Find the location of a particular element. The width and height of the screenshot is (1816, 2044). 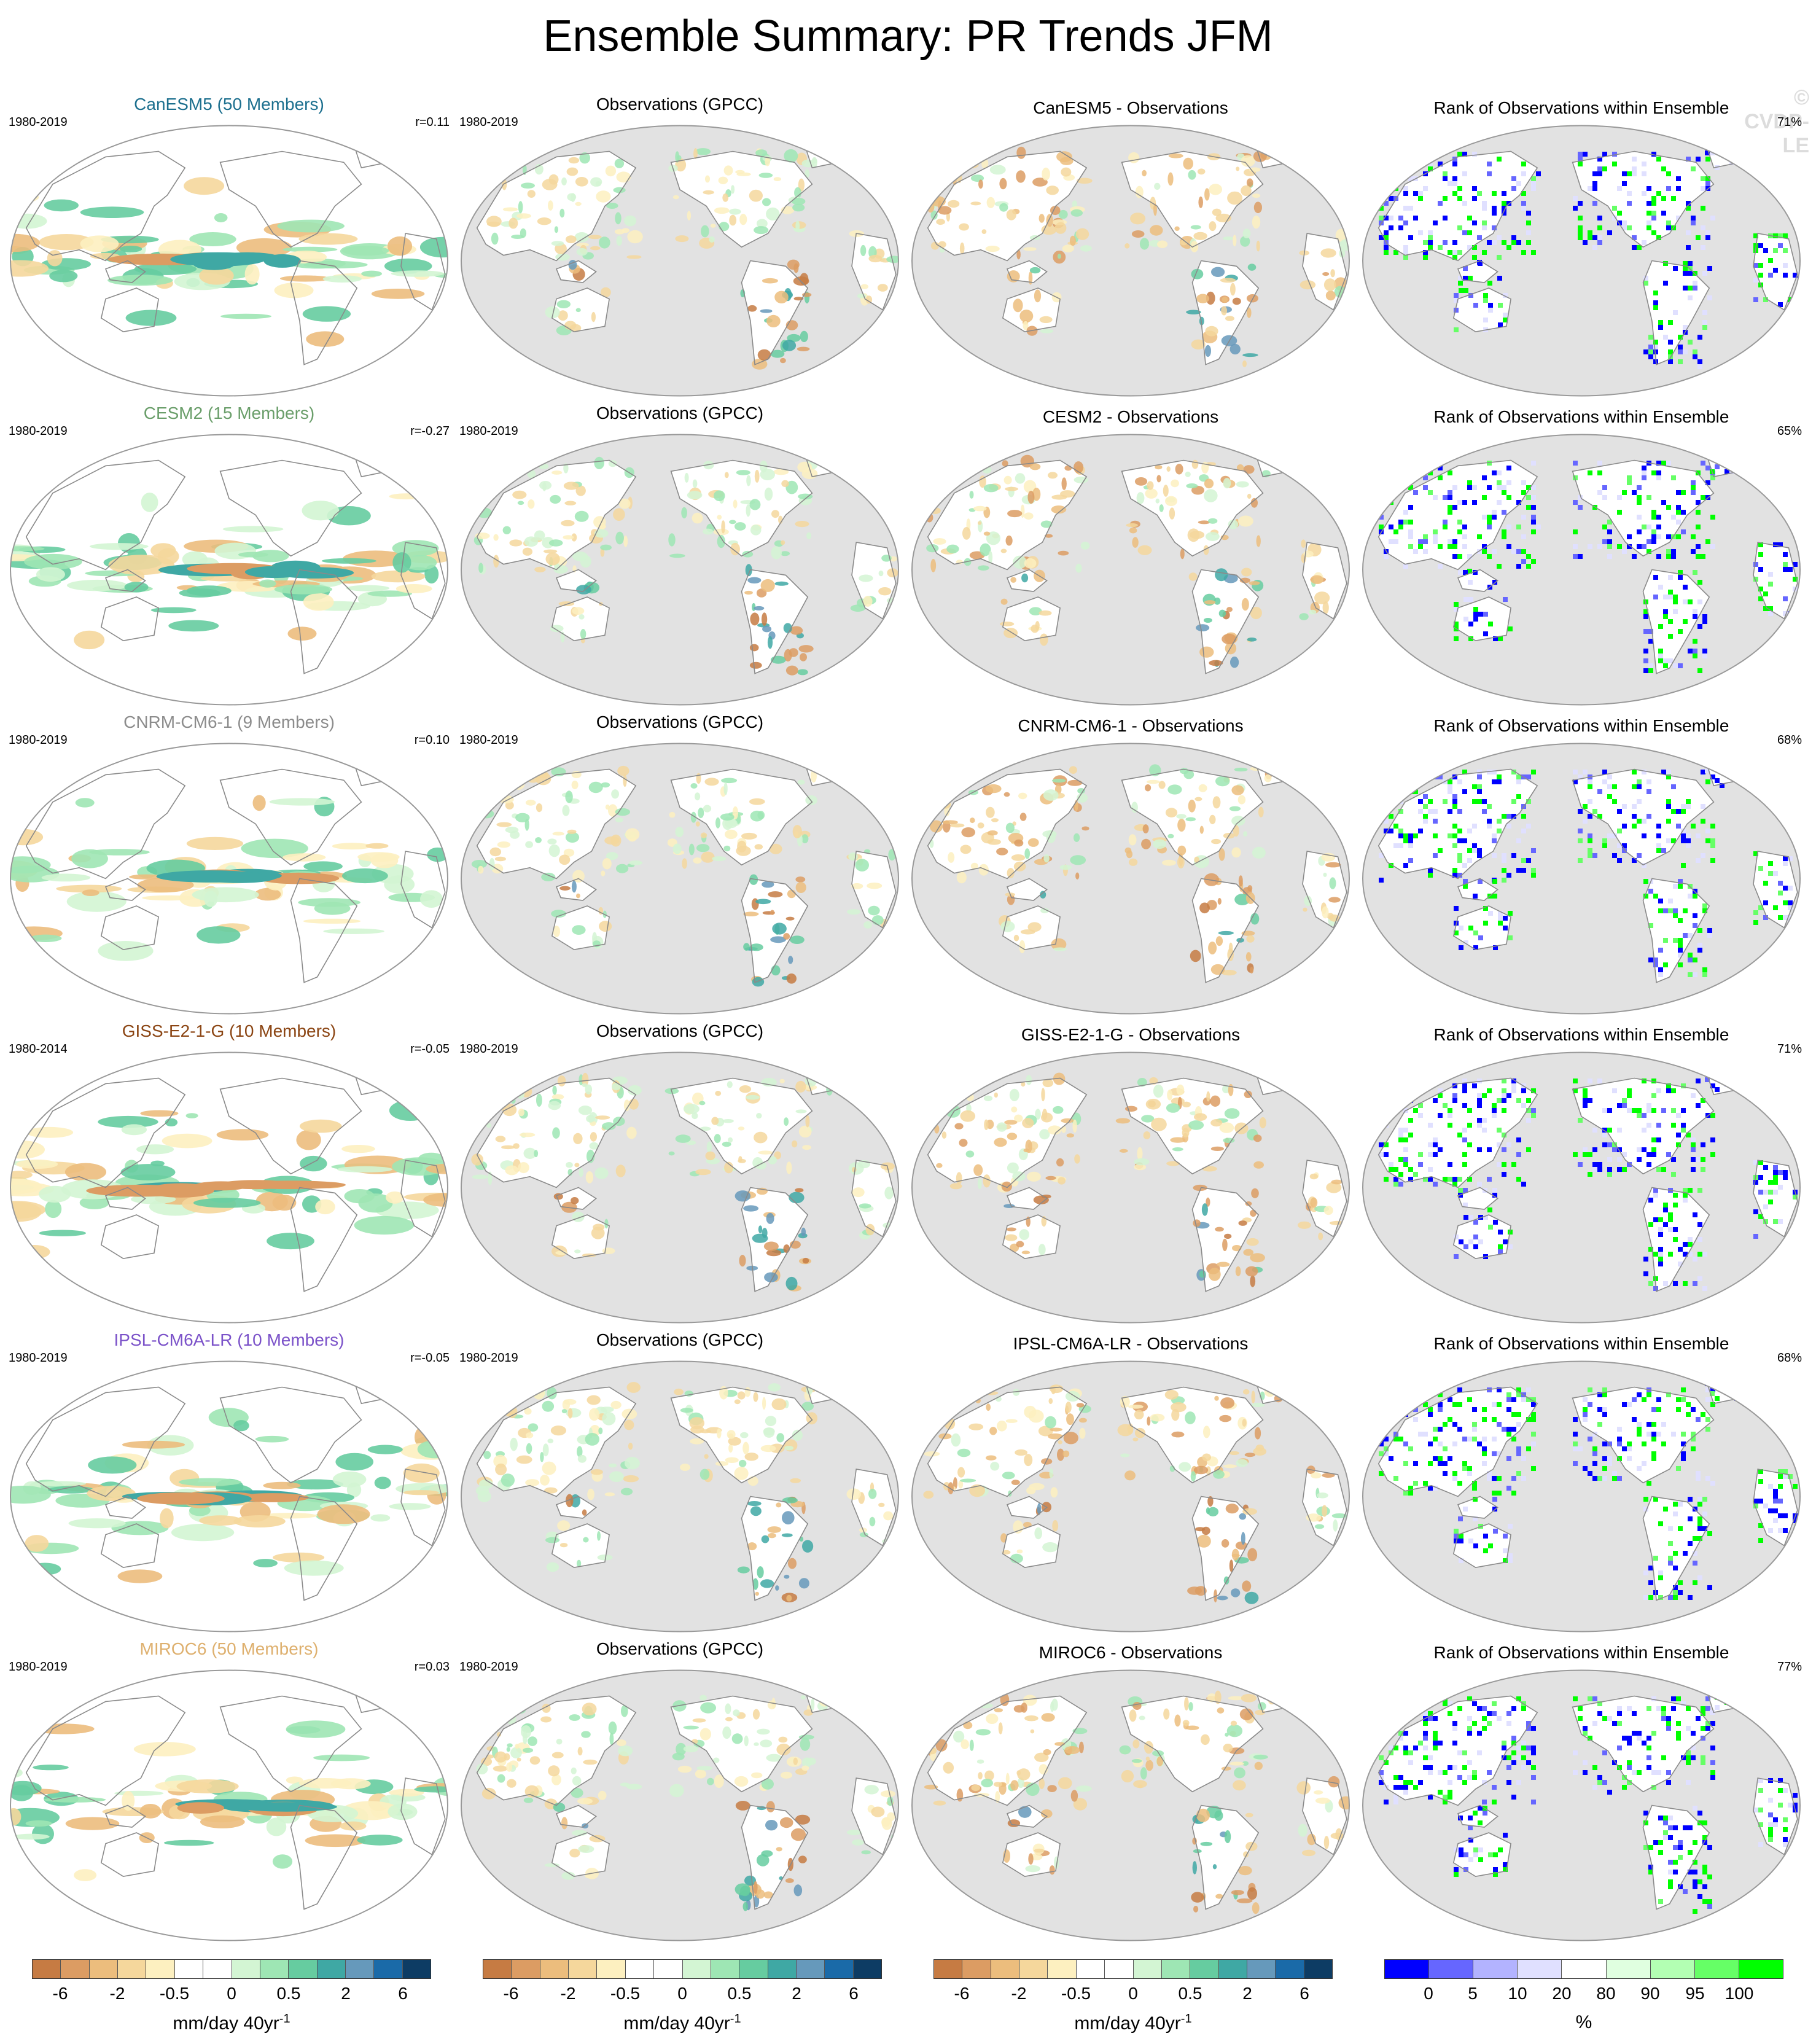

diff-map-panel: MIROC6 - Observations is located at coordinates (1130, 1796).